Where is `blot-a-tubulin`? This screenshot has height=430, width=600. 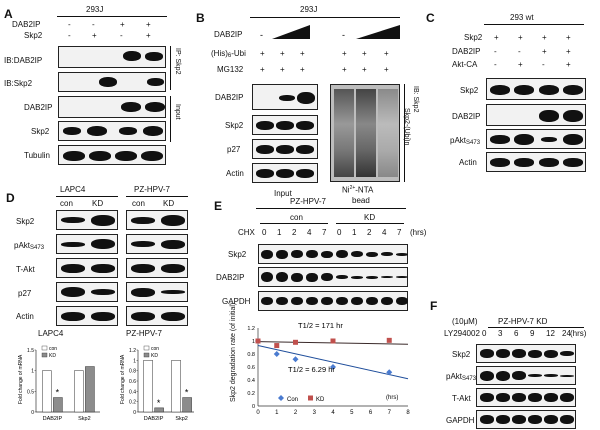 blot-a-tubulin is located at coordinates (112, 155).